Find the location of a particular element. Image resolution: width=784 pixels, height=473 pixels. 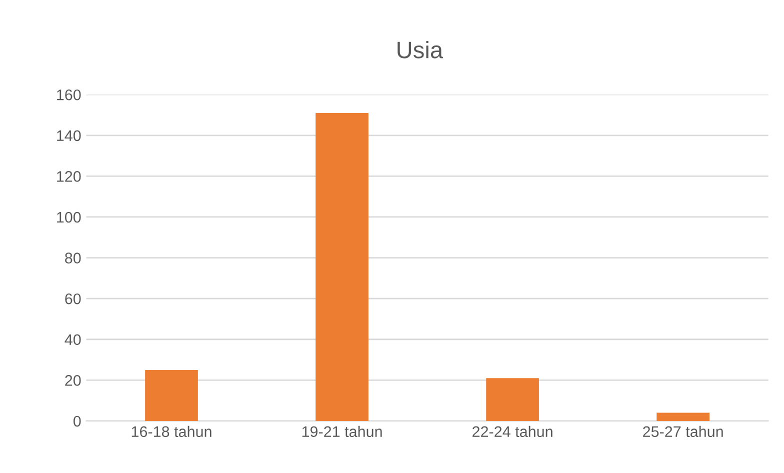

y-tick-label: 120 is located at coordinates (69, 176).